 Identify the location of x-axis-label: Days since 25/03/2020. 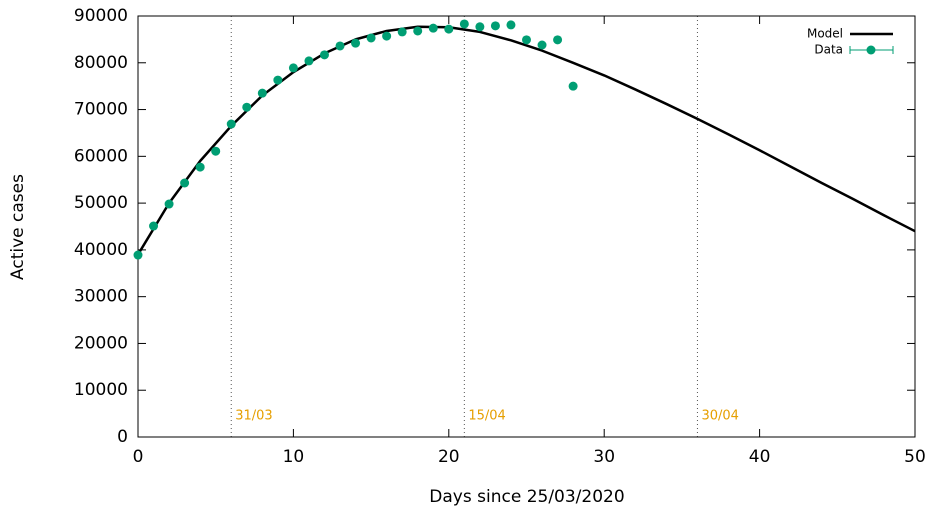
(526, 497).